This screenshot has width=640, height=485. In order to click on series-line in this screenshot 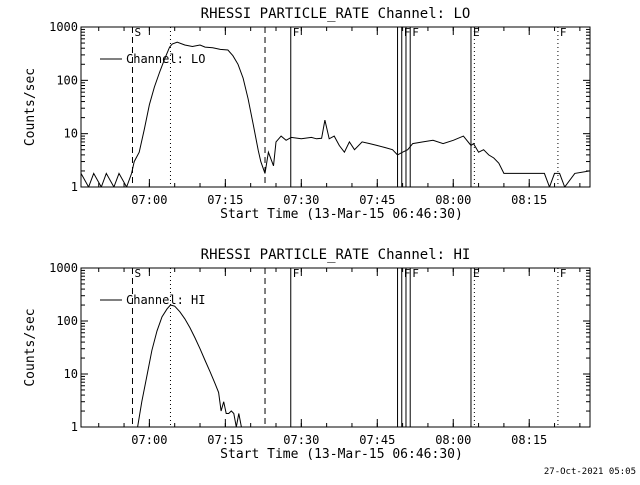, I will do `click(189, 365)`.